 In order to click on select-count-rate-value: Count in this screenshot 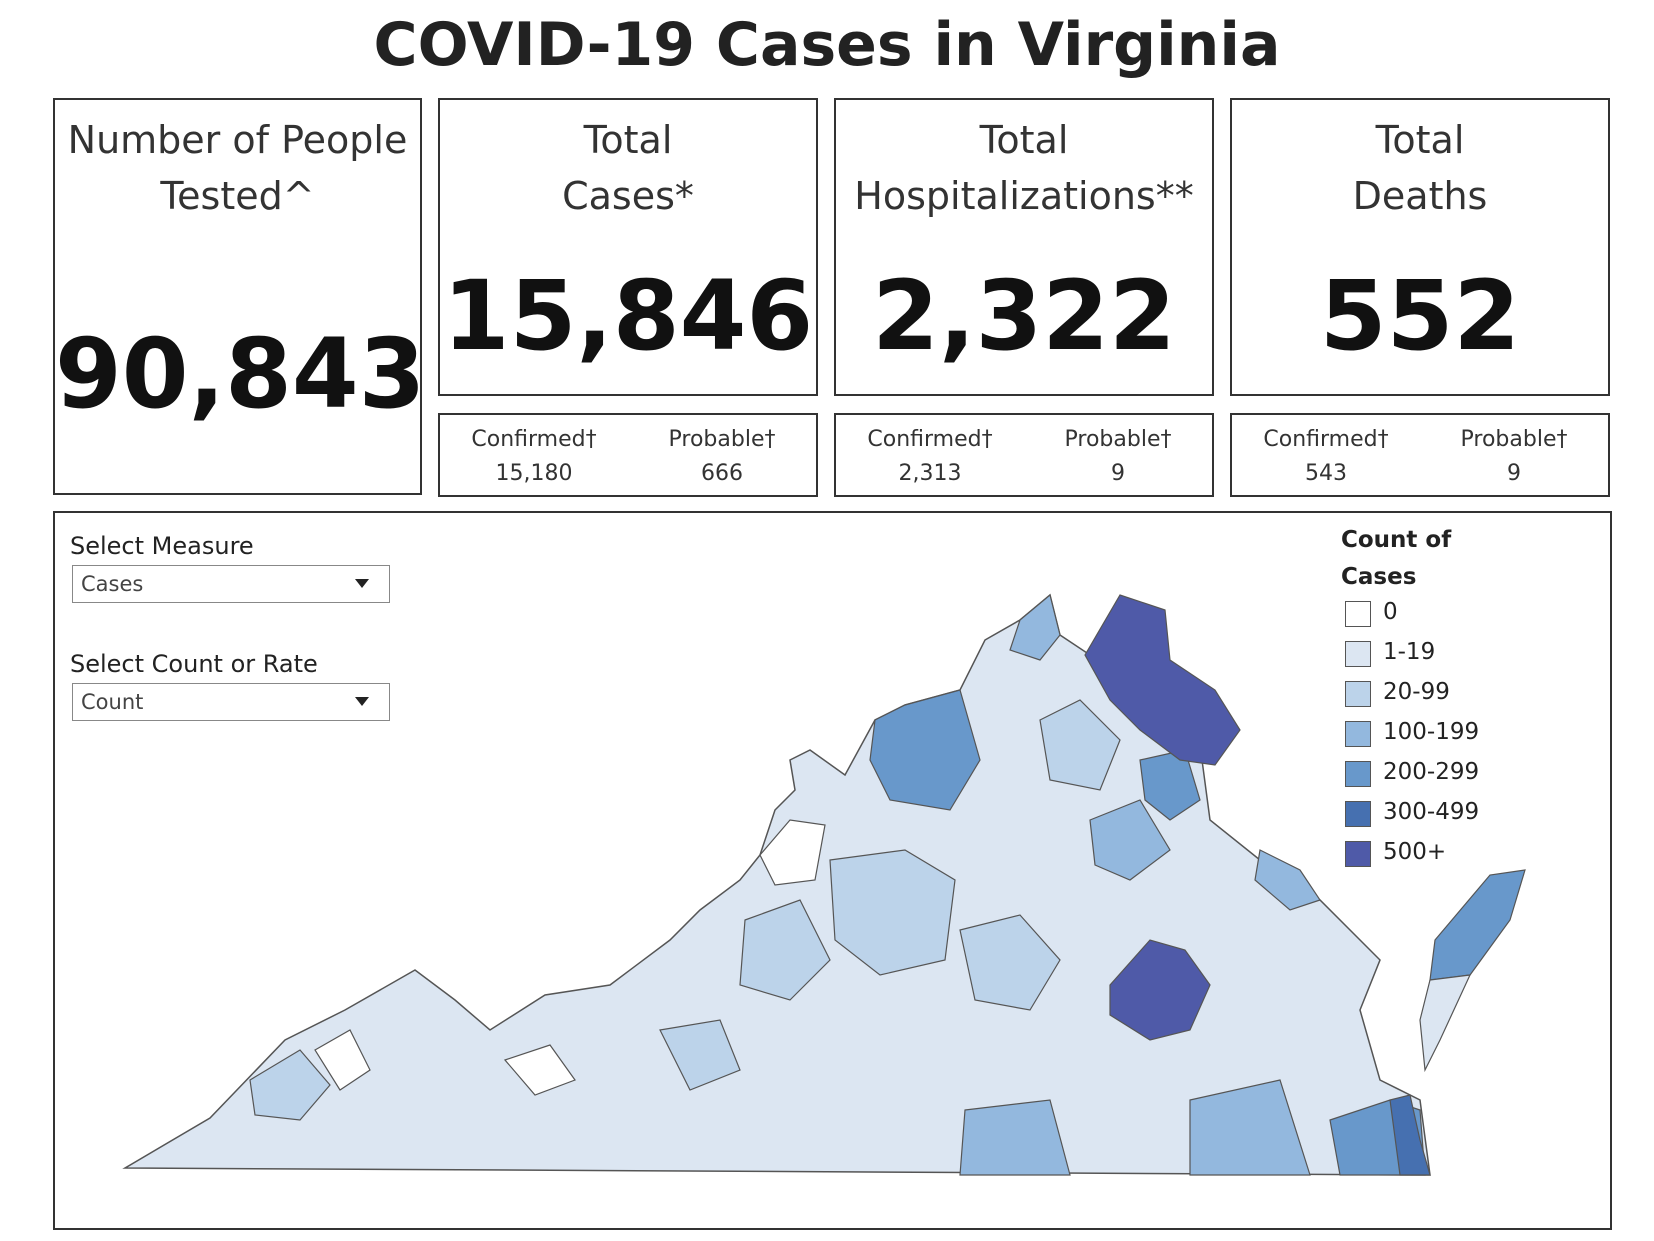, I will do `click(112, 702)`.